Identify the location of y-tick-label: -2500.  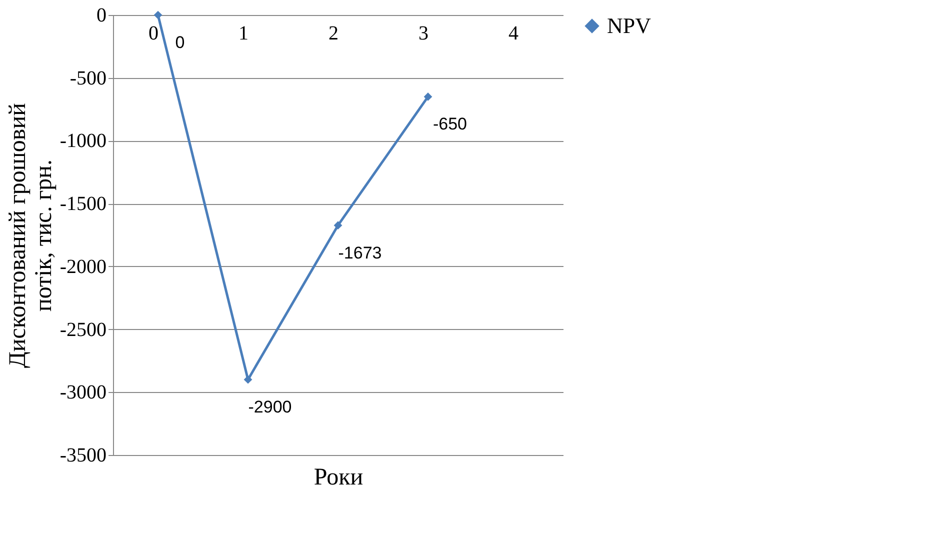
(83, 329).